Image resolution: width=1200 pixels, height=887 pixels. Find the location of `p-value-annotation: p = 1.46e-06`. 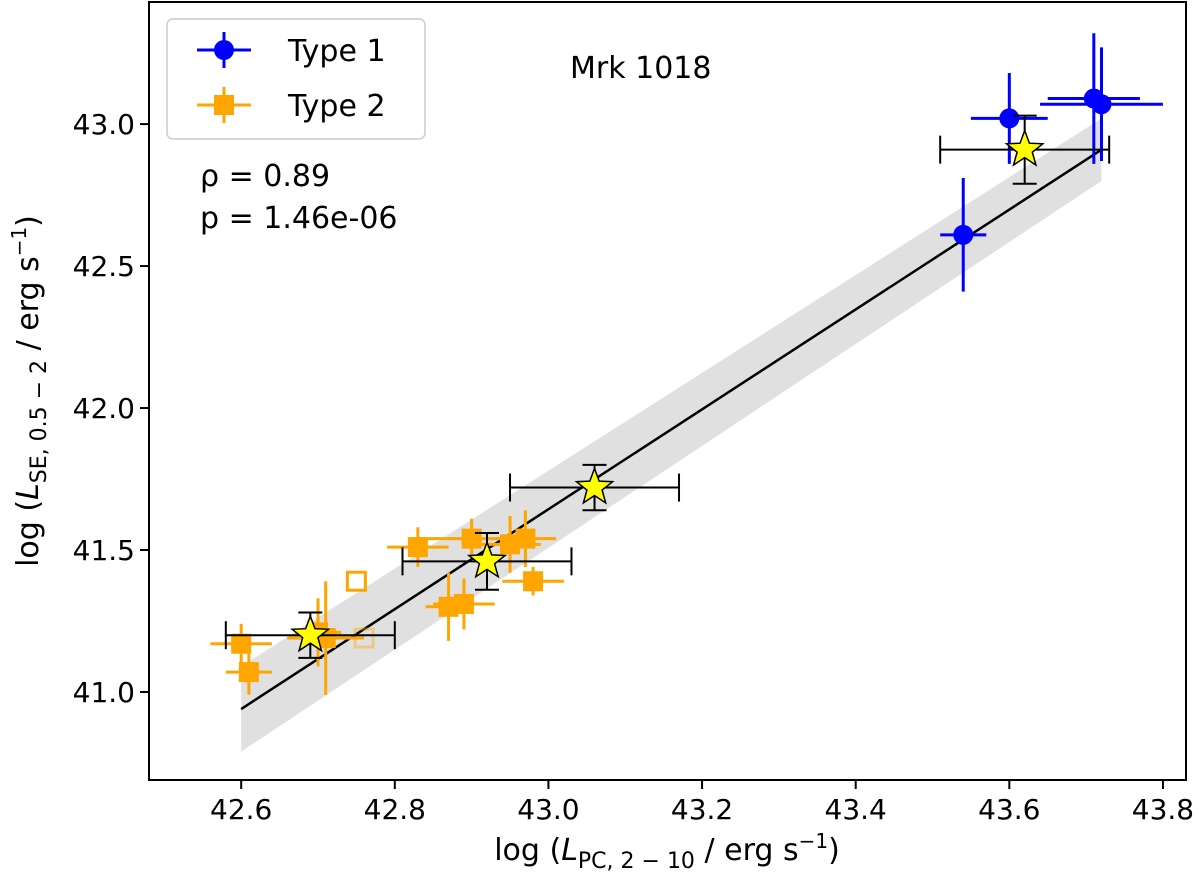

p-value-annotation: p = 1.46e-06 is located at coordinates (299, 218).